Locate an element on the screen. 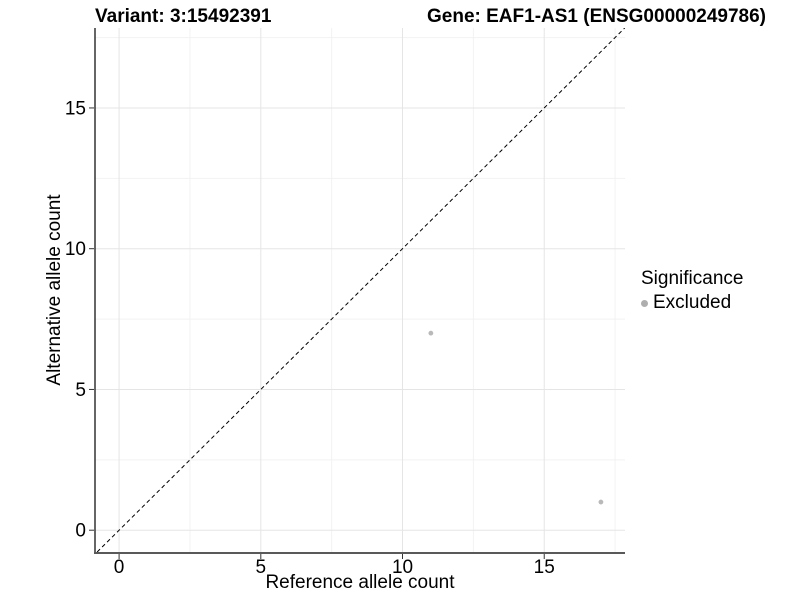  x-tick-label: 15 is located at coordinates (544, 567).